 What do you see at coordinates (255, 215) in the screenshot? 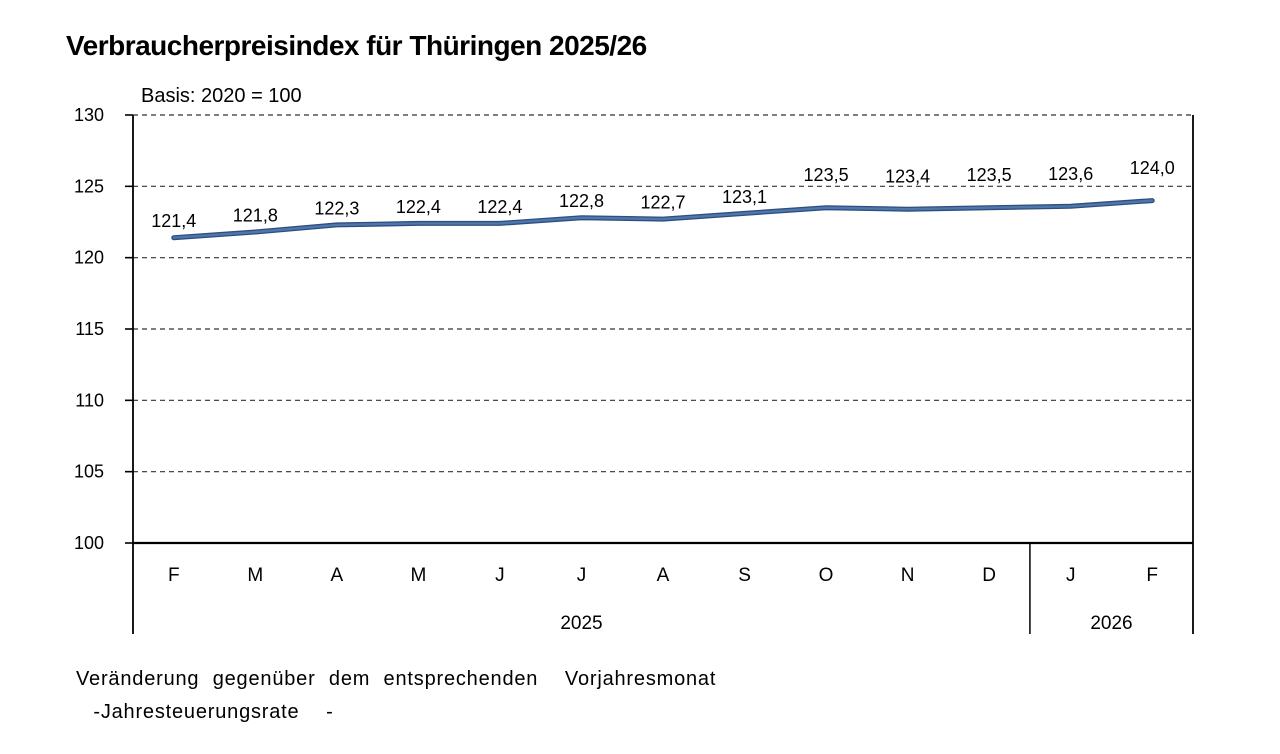
I see `data-point-label-2: 121,8` at bounding box center [255, 215].